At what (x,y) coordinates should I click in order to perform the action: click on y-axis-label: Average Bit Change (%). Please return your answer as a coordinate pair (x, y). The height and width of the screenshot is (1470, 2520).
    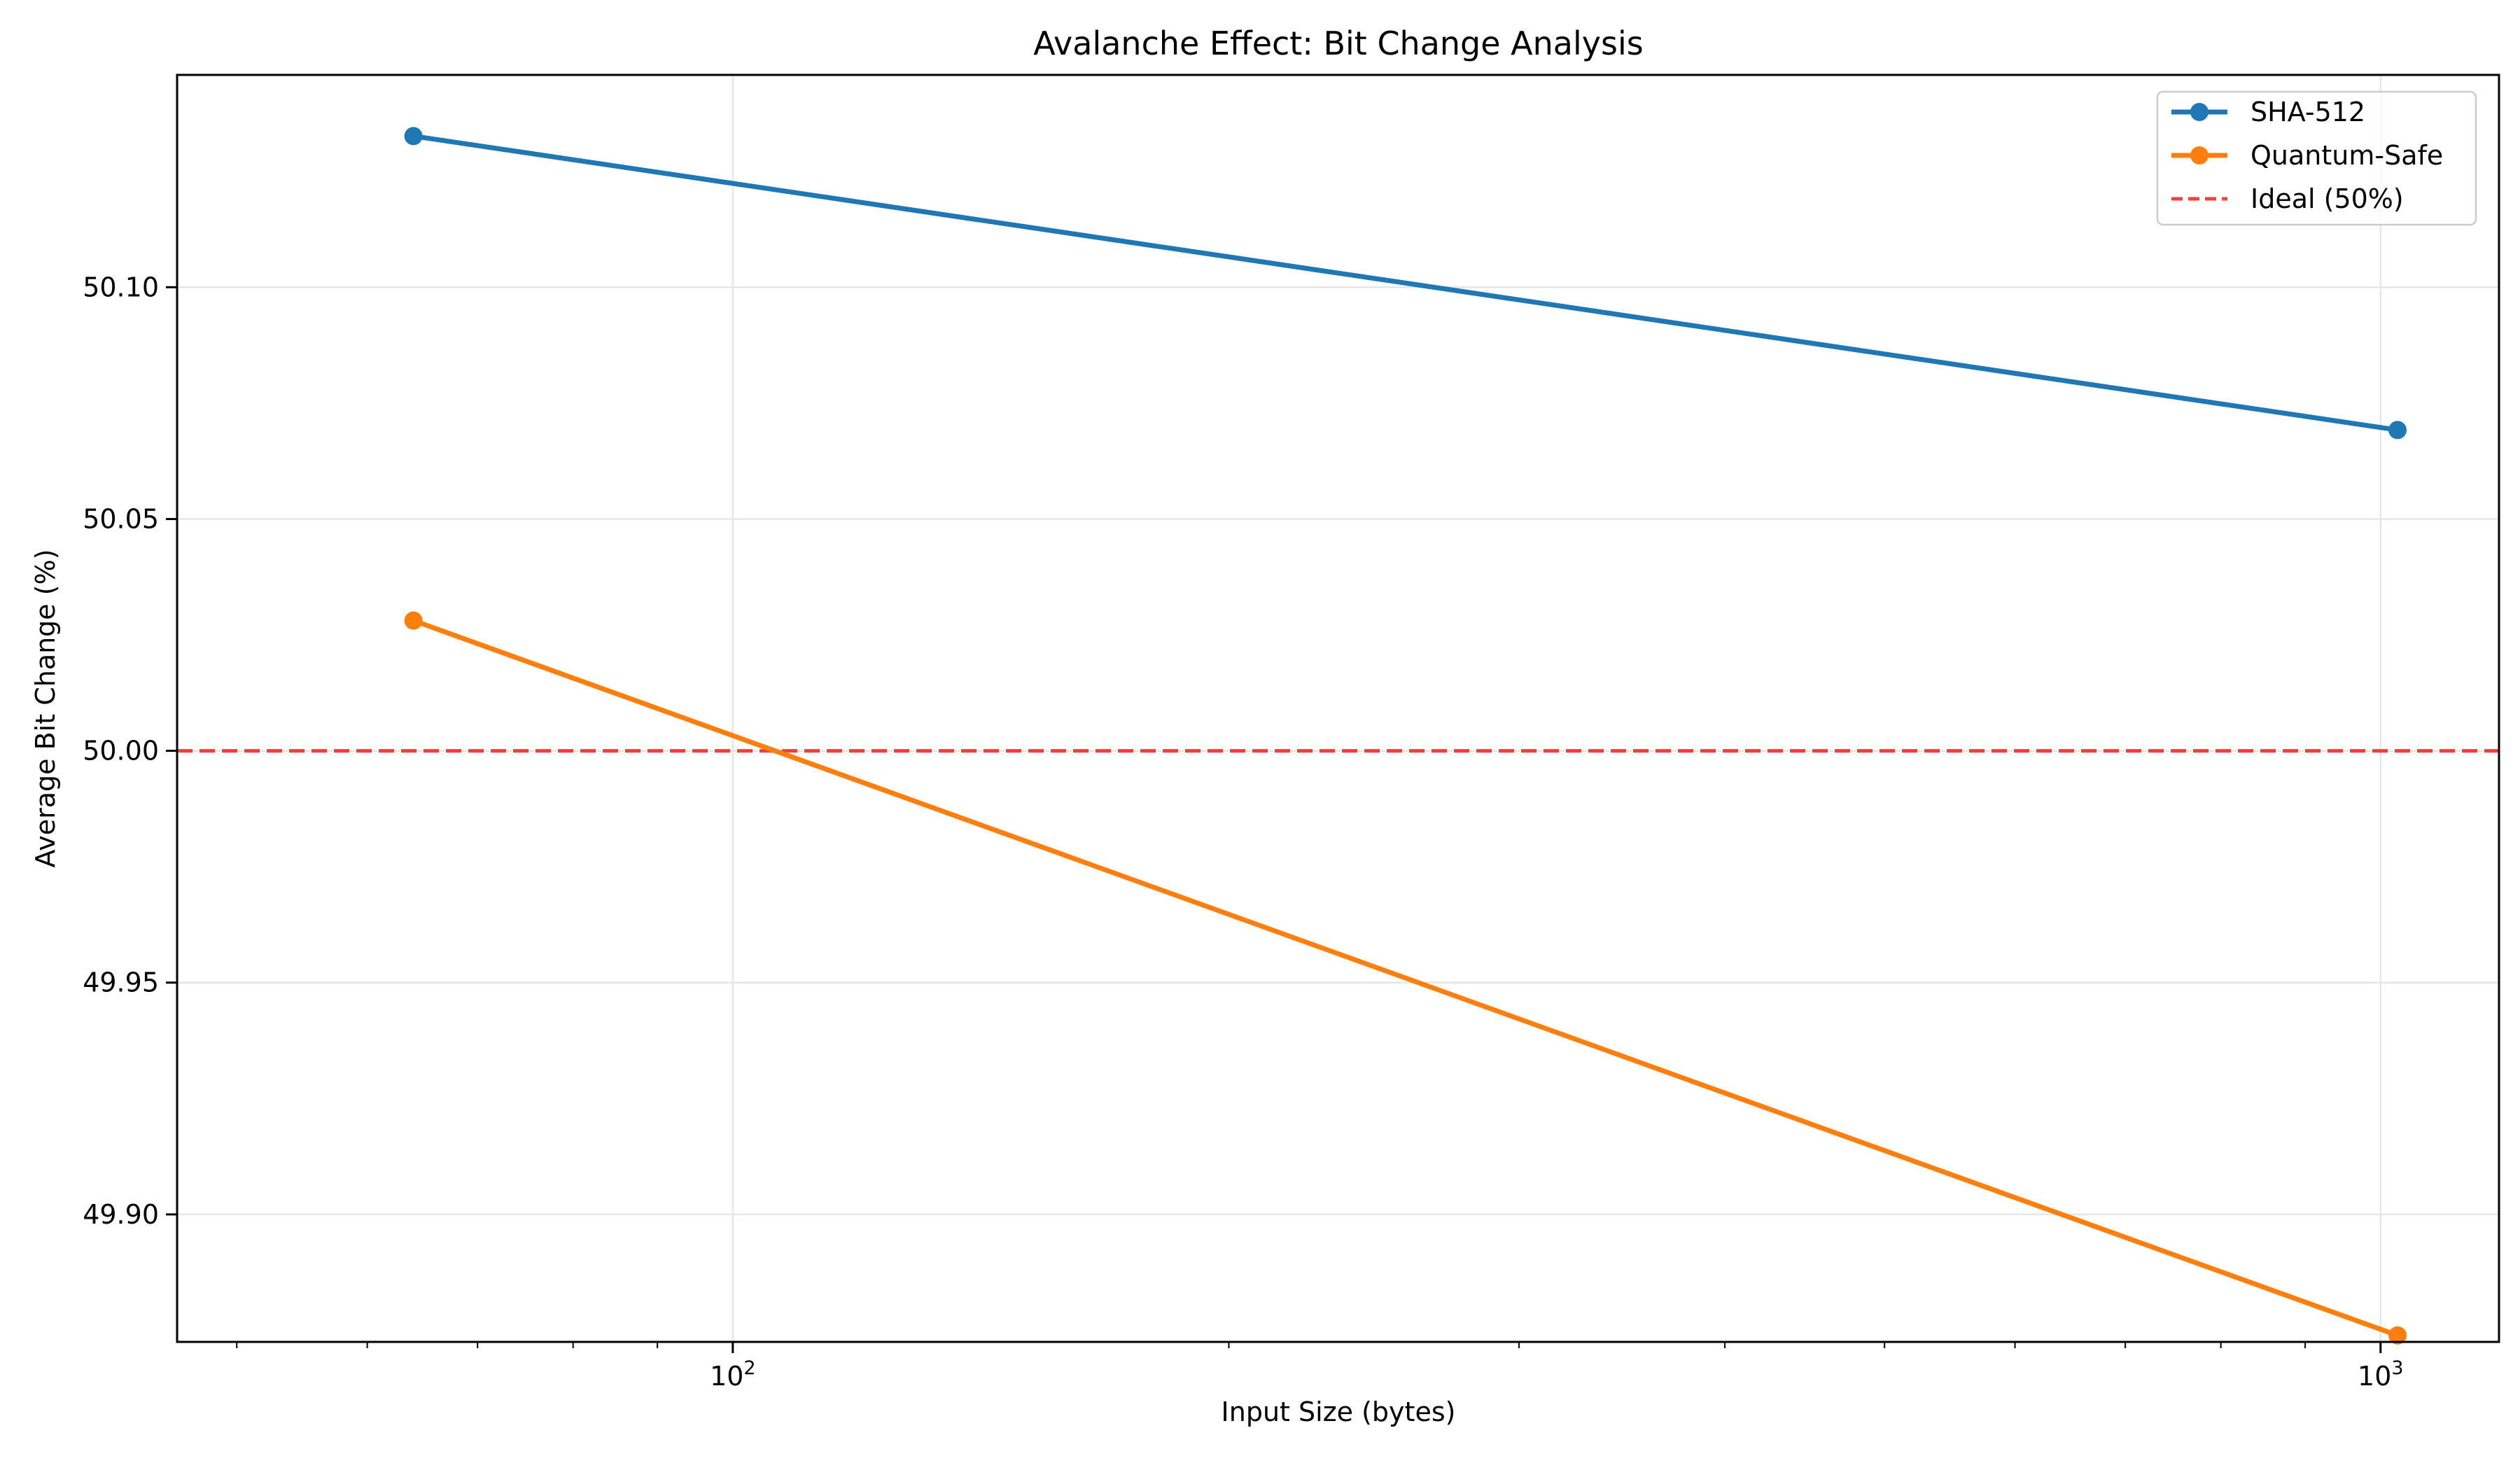
    Looking at the image, I should click on (45, 708).